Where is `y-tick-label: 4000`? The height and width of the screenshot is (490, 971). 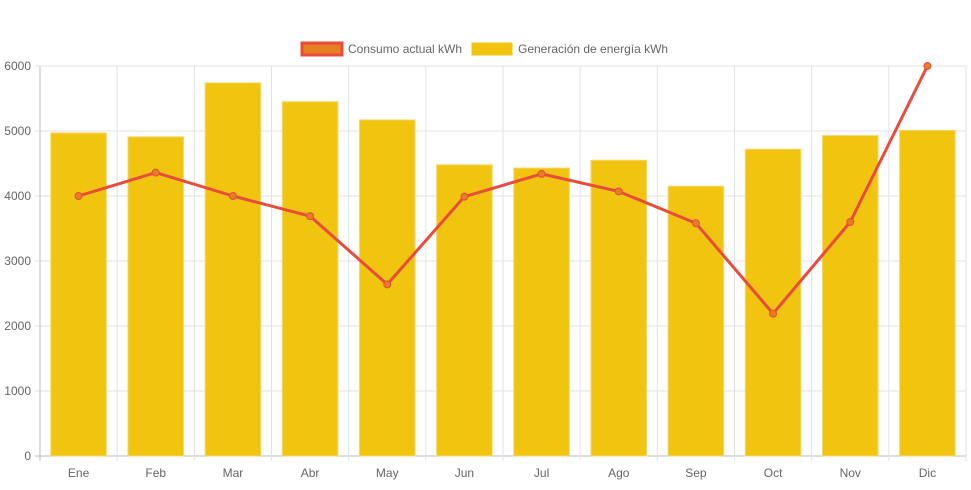 y-tick-label: 4000 is located at coordinates (17, 196).